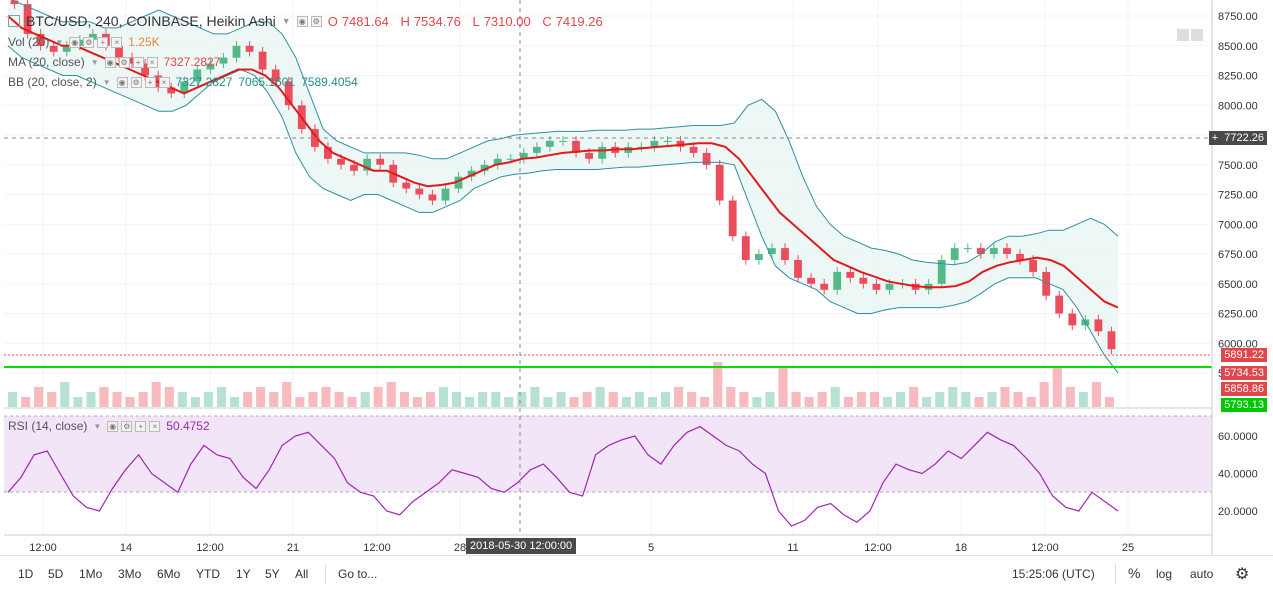  What do you see at coordinates (521, 546) in the screenshot?
I see `crosshair-time-label: 2018-05-30 12:00:00` at bounding box center [521, 546].